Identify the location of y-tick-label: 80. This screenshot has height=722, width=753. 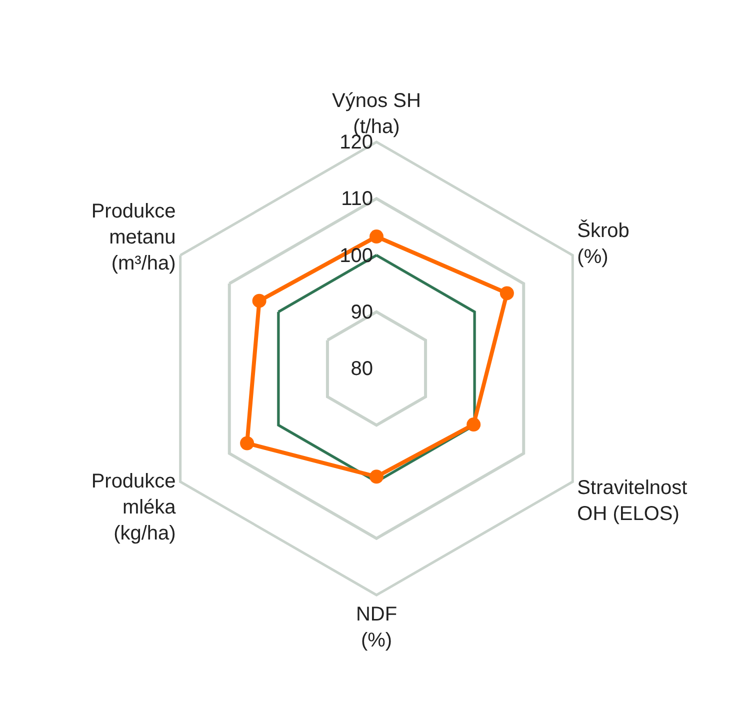
(361, 369).